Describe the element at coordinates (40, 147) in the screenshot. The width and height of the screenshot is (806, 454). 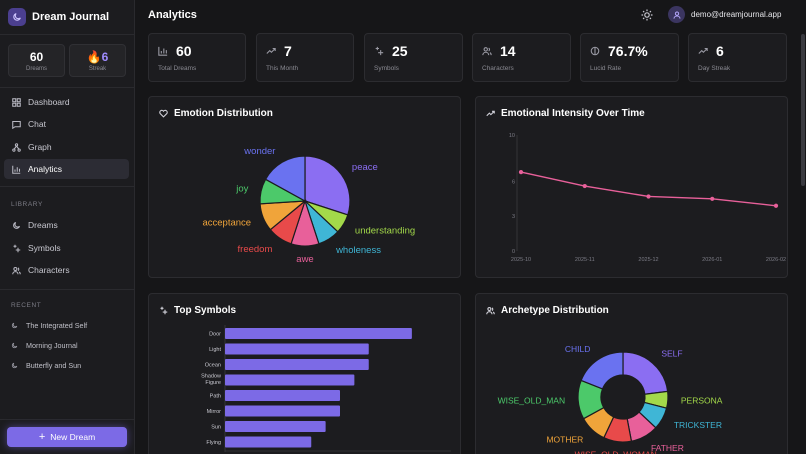
I see `nav-label: Graph` at that location.